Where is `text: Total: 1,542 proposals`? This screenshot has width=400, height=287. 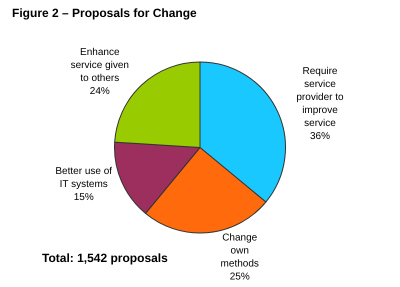
text: Total: 1,542 proposals is located at coordinates (105, 258).